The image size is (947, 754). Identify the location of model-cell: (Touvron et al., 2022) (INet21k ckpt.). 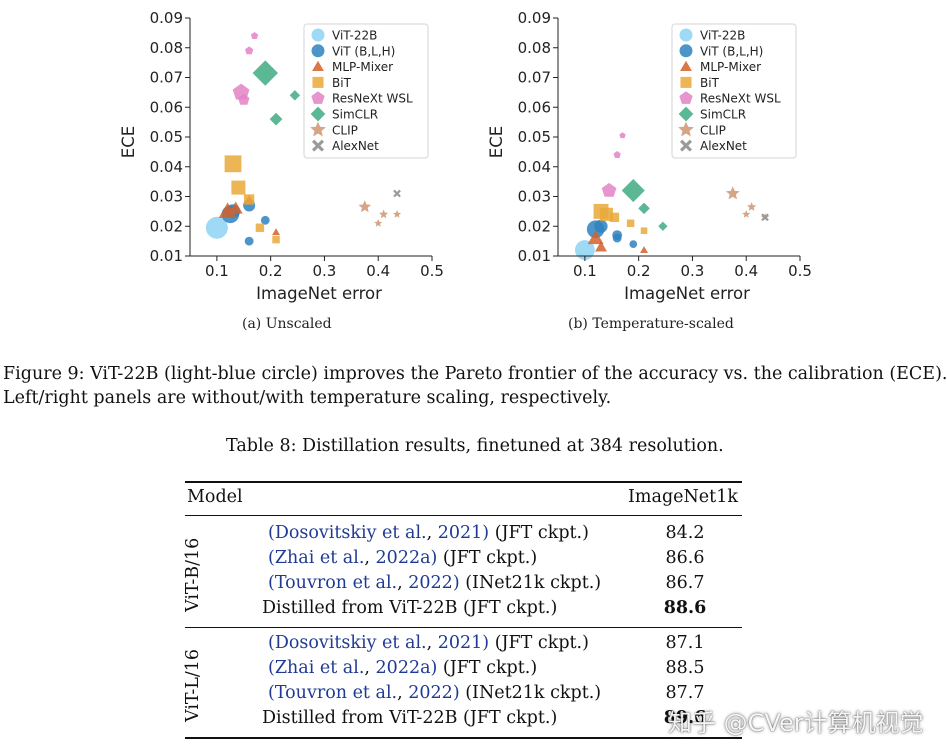
(434, 583).